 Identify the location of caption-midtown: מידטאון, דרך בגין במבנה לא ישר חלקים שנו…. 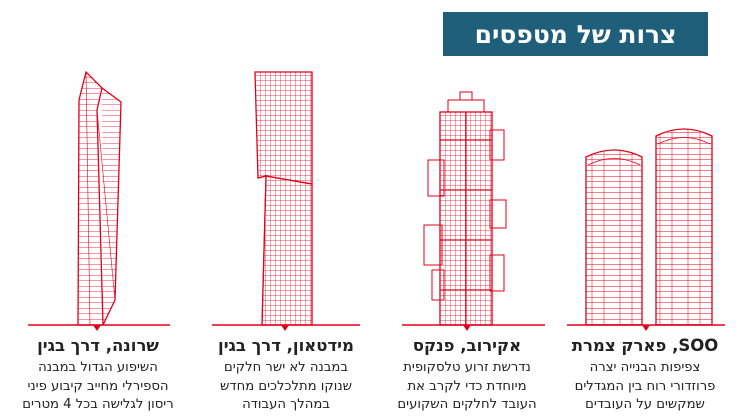
(286, 375).